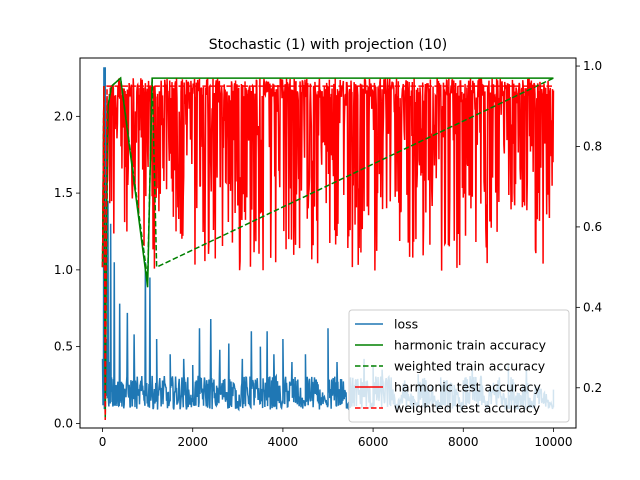 This screenshot has width=640, height=480. I want to click on y-right-tick-label: 0.2, so click(592, 388).